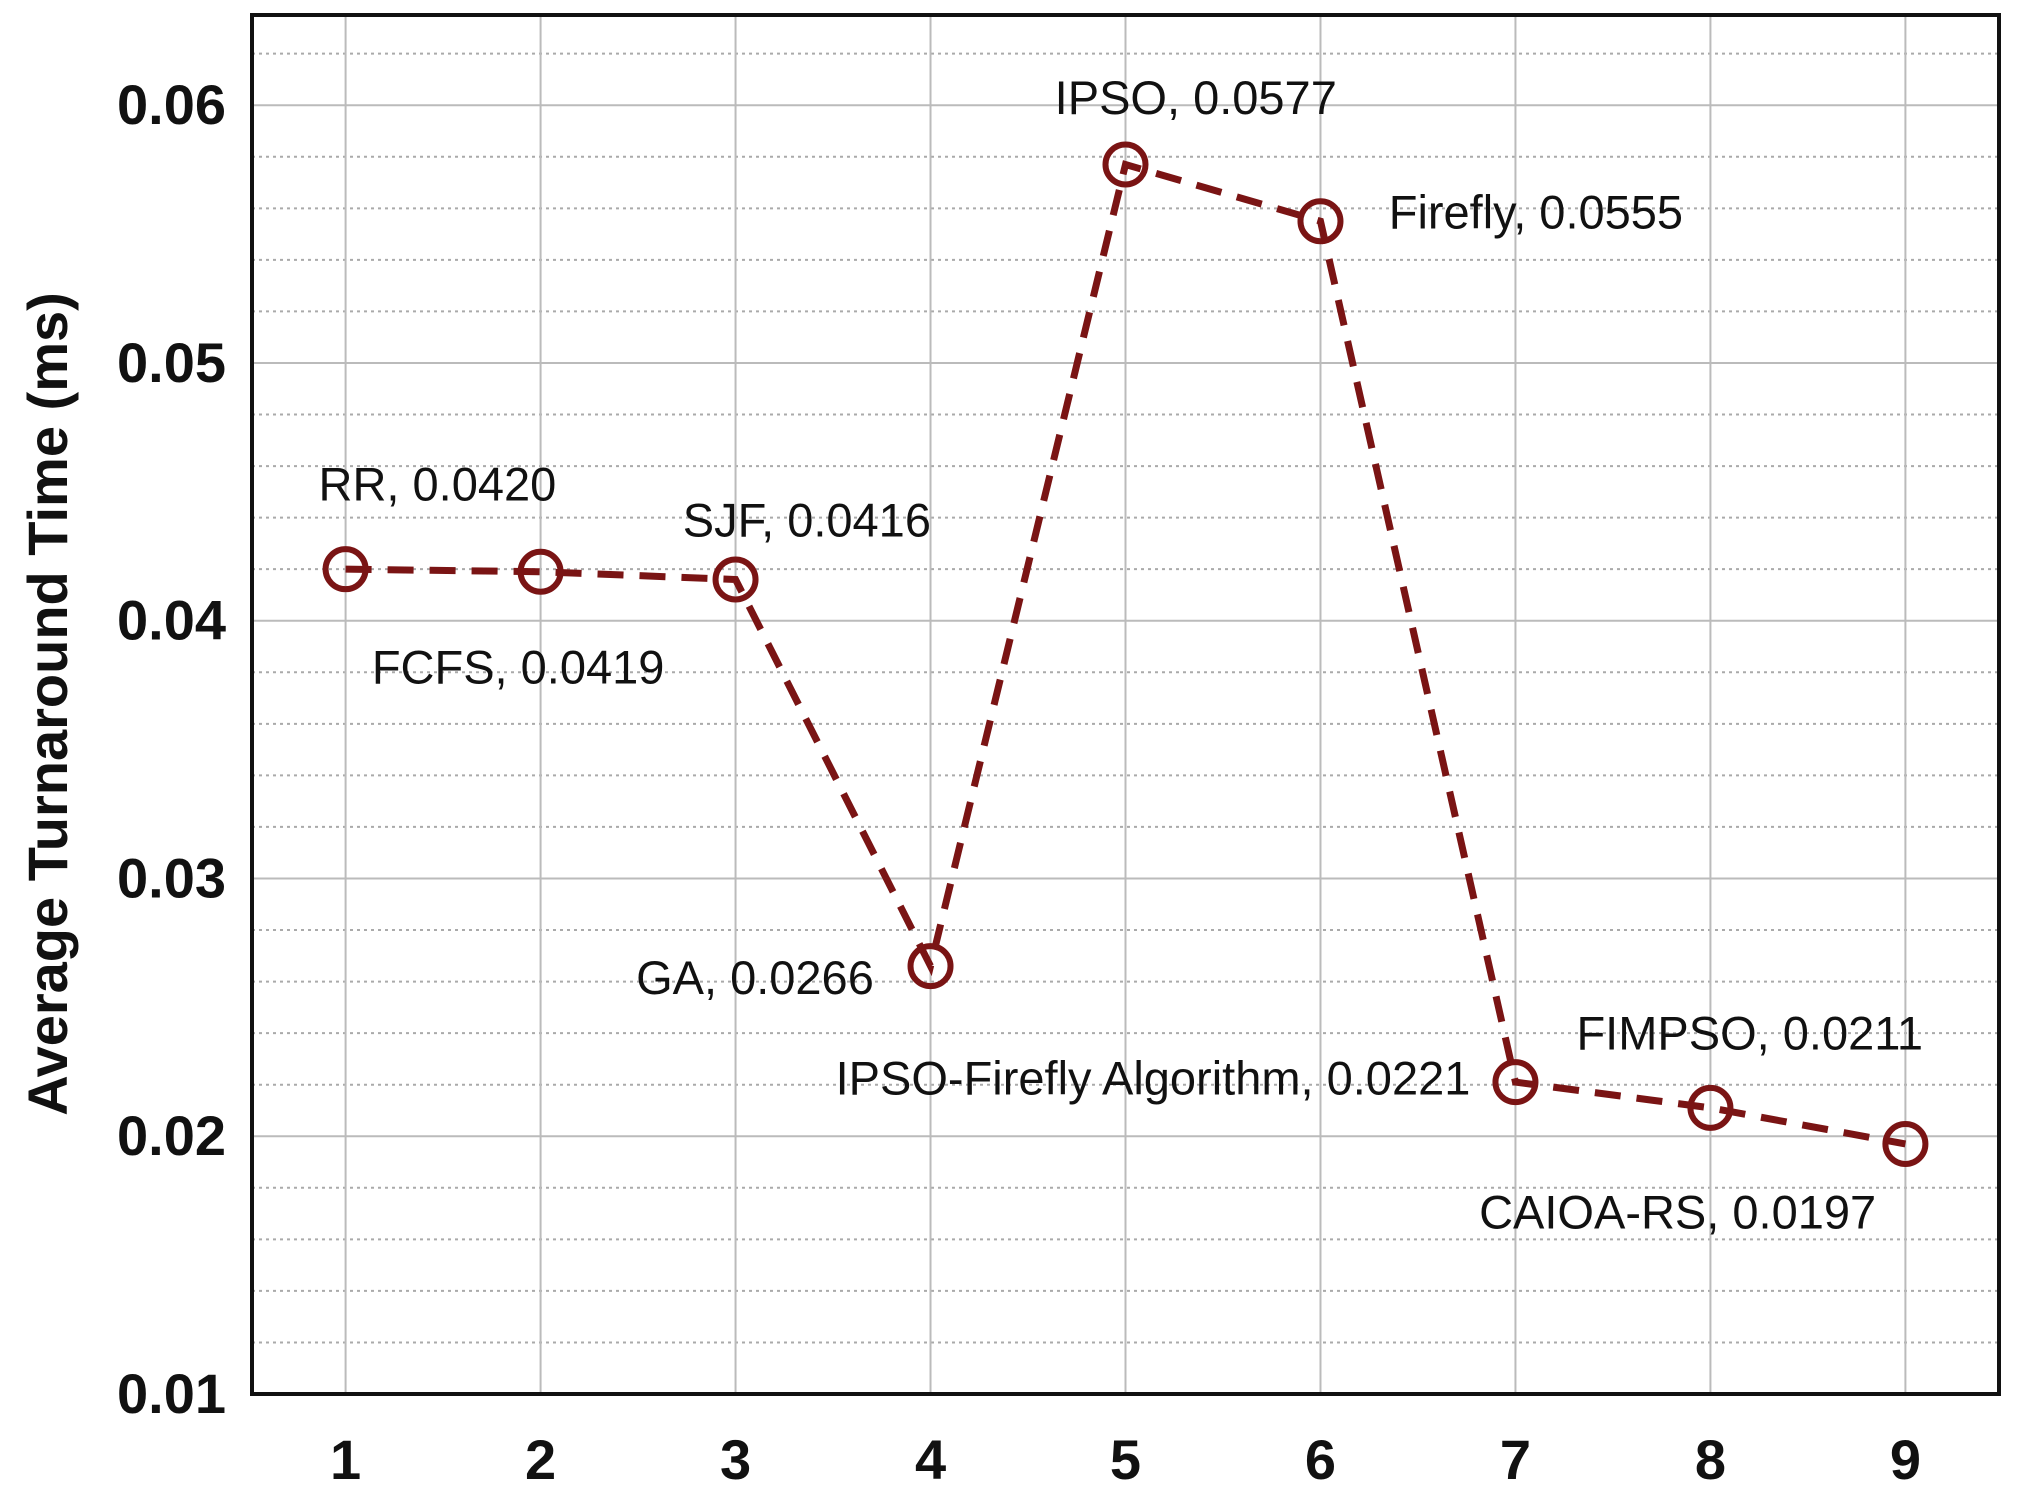 The height and width of the screenshot is (1506, 2020). What do you see at coordinates (171, 362) in the screenshot?
I see `y-tick-label: 0.05` at bounding box center [171, 362].